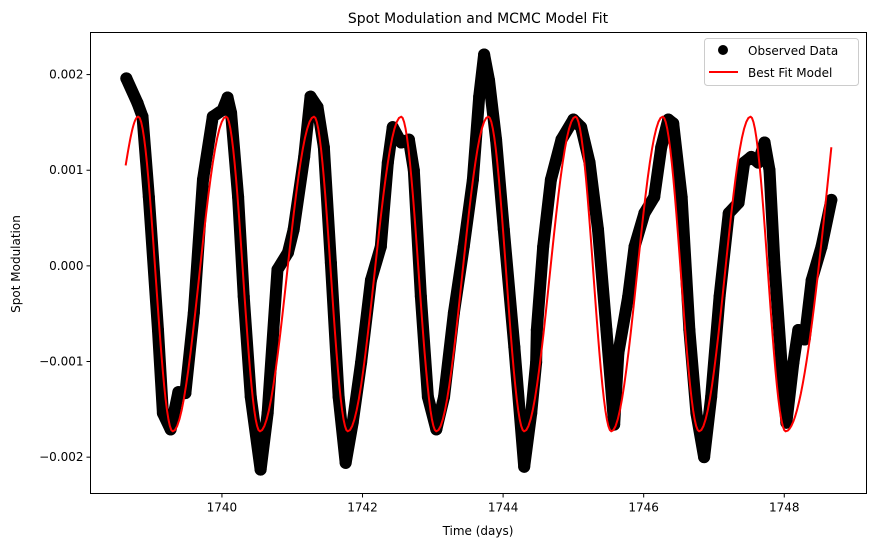 This screenshot has height=547, width=875. What do you see at coordinates (784, 508) in the screenshot?
I see `x-tick-label: 1748` at bounding box center [784, 508].